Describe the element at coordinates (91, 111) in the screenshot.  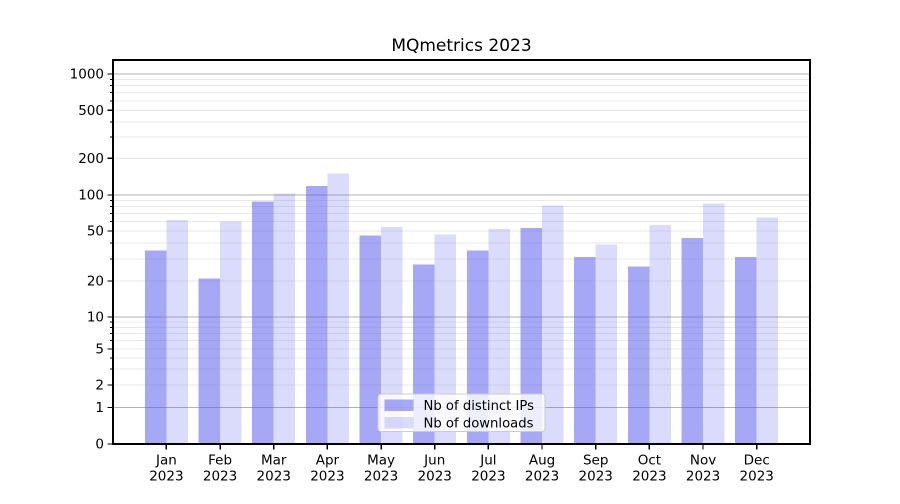
I see `y-tick-label-500: 500` at that location.